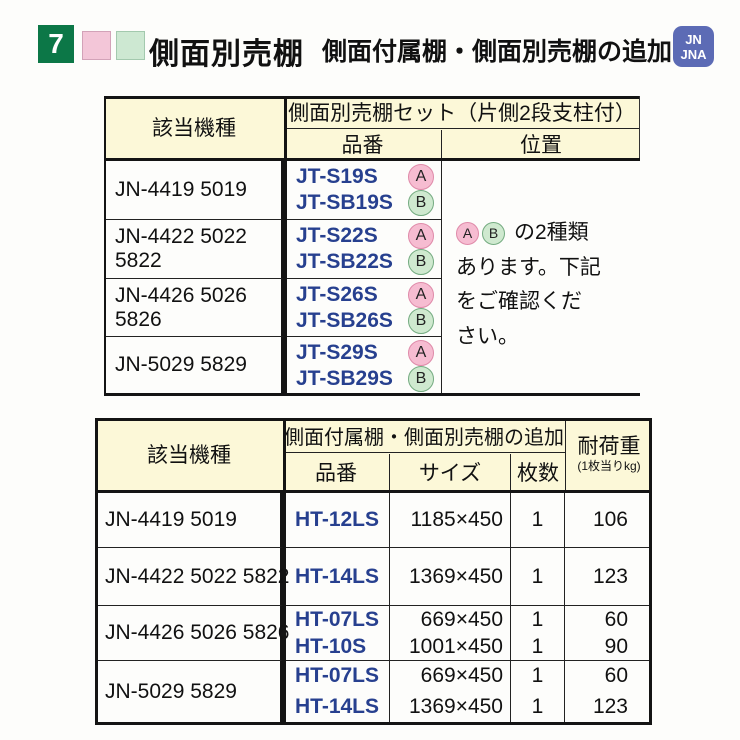 This screenshot has height=740, width=740. I want to click on load-cell: 106, so click(608, 520).